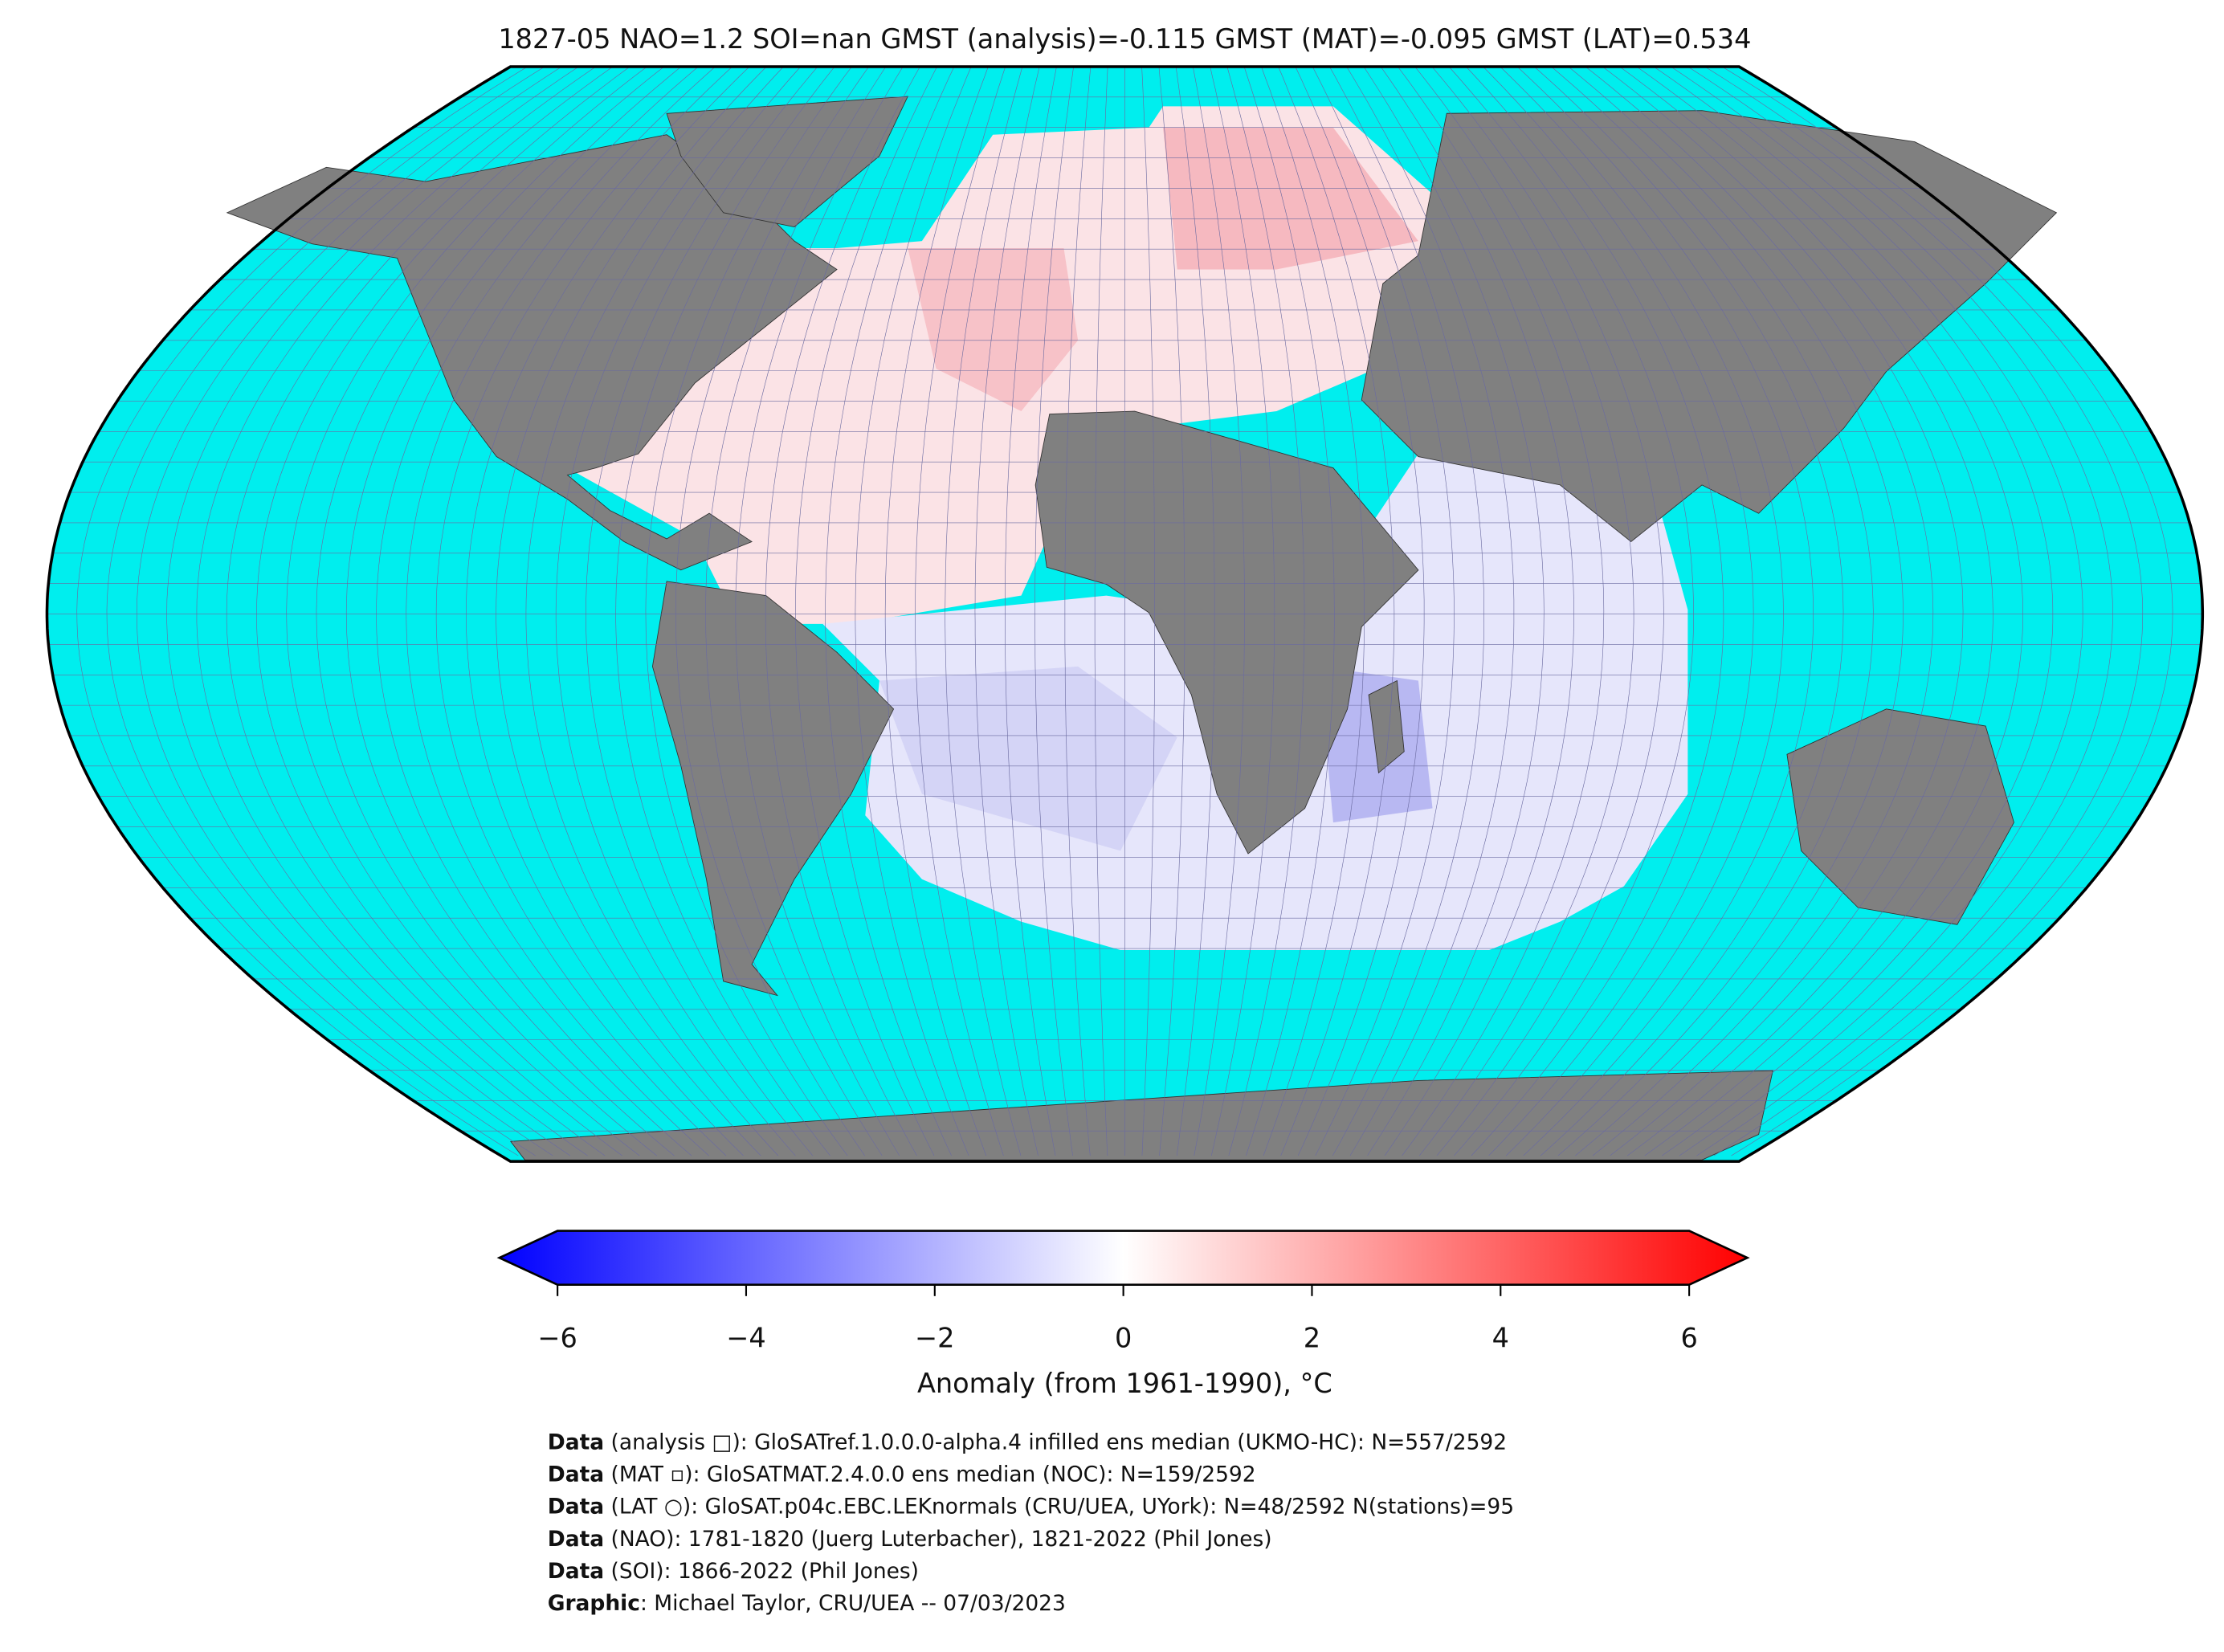 The height and width of the screenshot is (1652, 2224). Describe the element at coordinates (762, 1571) in the screenshot. I see `footer-text: (SOI): 1866-2022 (Phil Jones)` at that location.